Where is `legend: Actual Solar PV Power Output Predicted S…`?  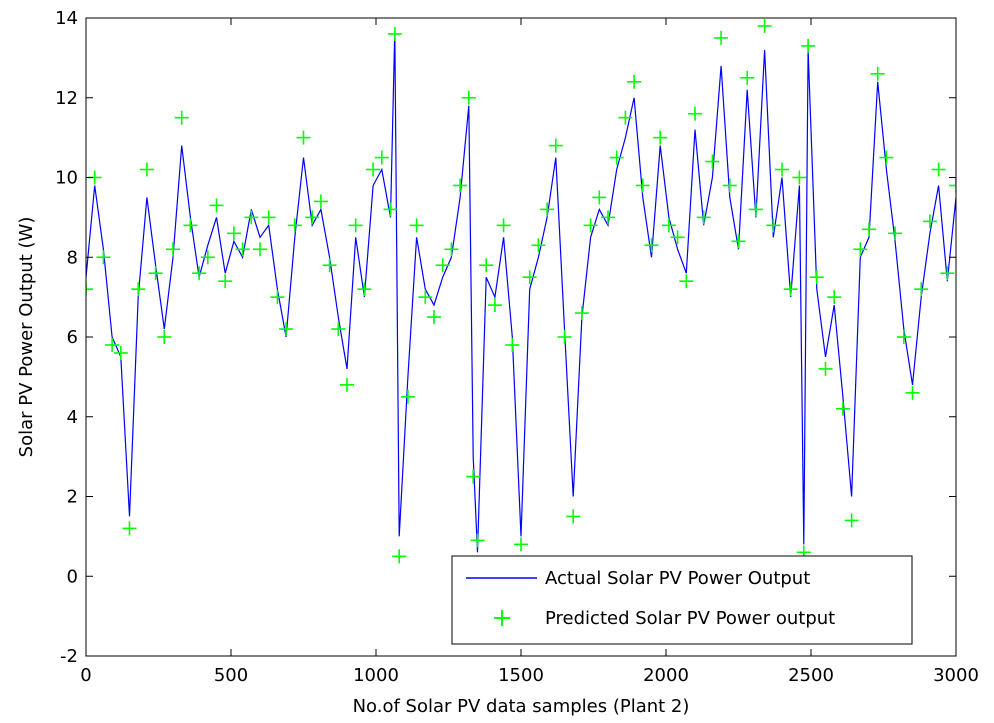 legend: Actual Solar PV Power Output Predicted S… is located at coordinates (682, 600).